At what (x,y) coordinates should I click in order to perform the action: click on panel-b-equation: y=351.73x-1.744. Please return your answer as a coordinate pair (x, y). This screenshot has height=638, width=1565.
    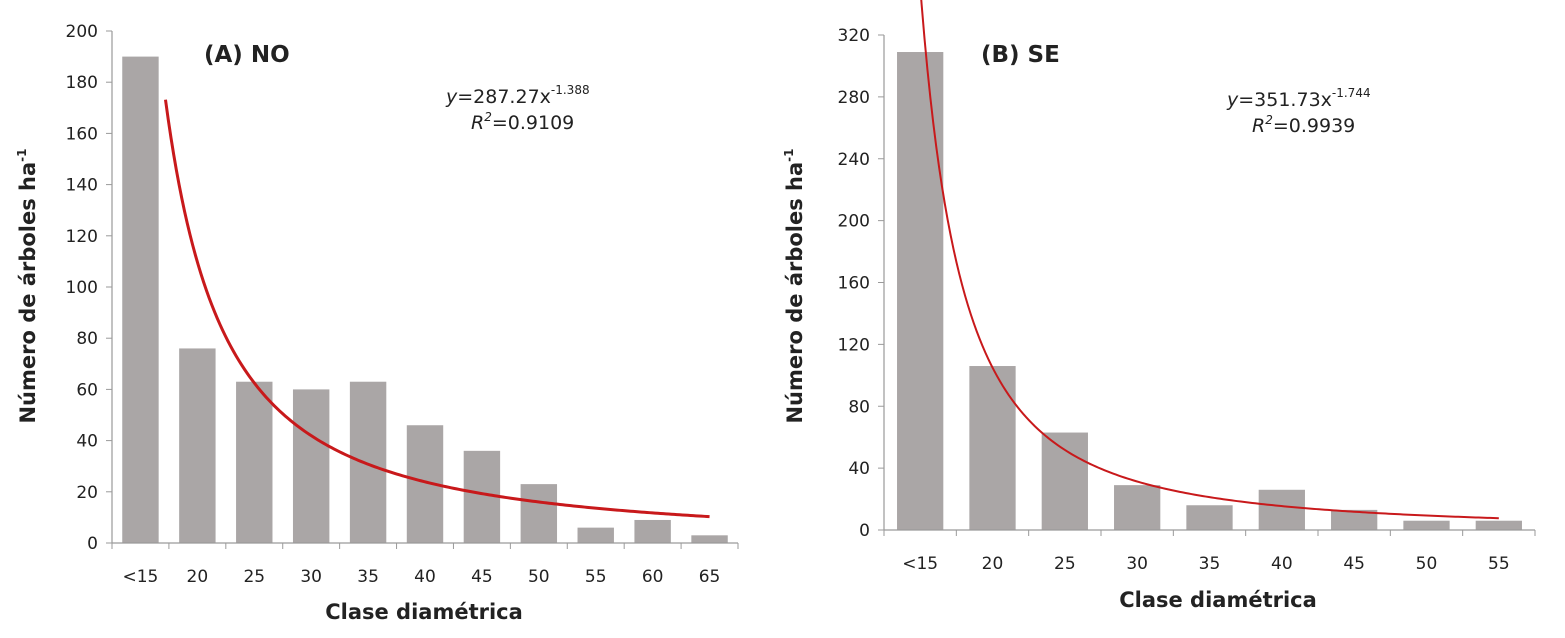
    Looking at the image, I should click on (1298, 98).